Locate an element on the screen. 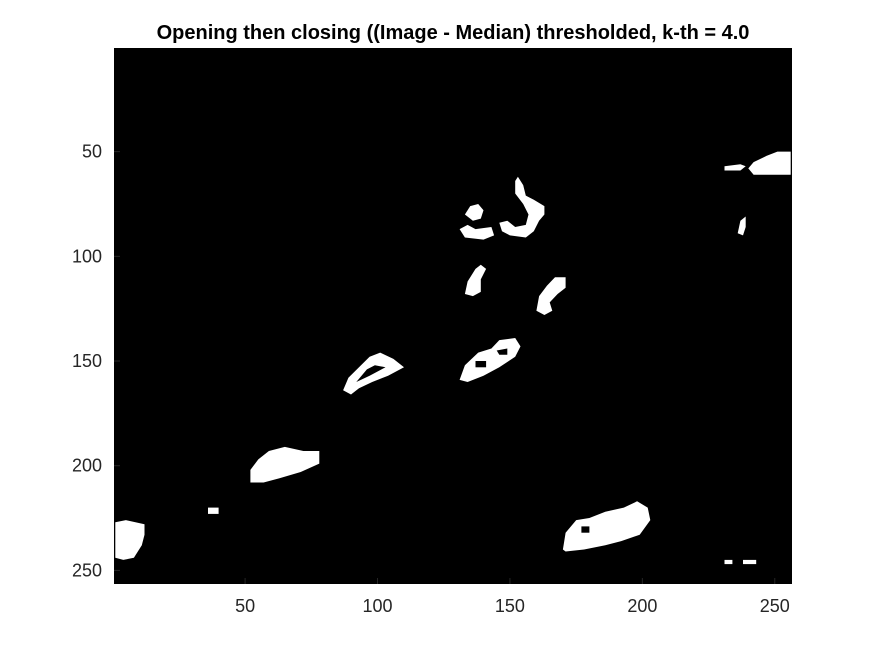 This screenshot has width=875, height=656. y-axis: 50 100 150 200 250 is located at coordinates (96, 361).